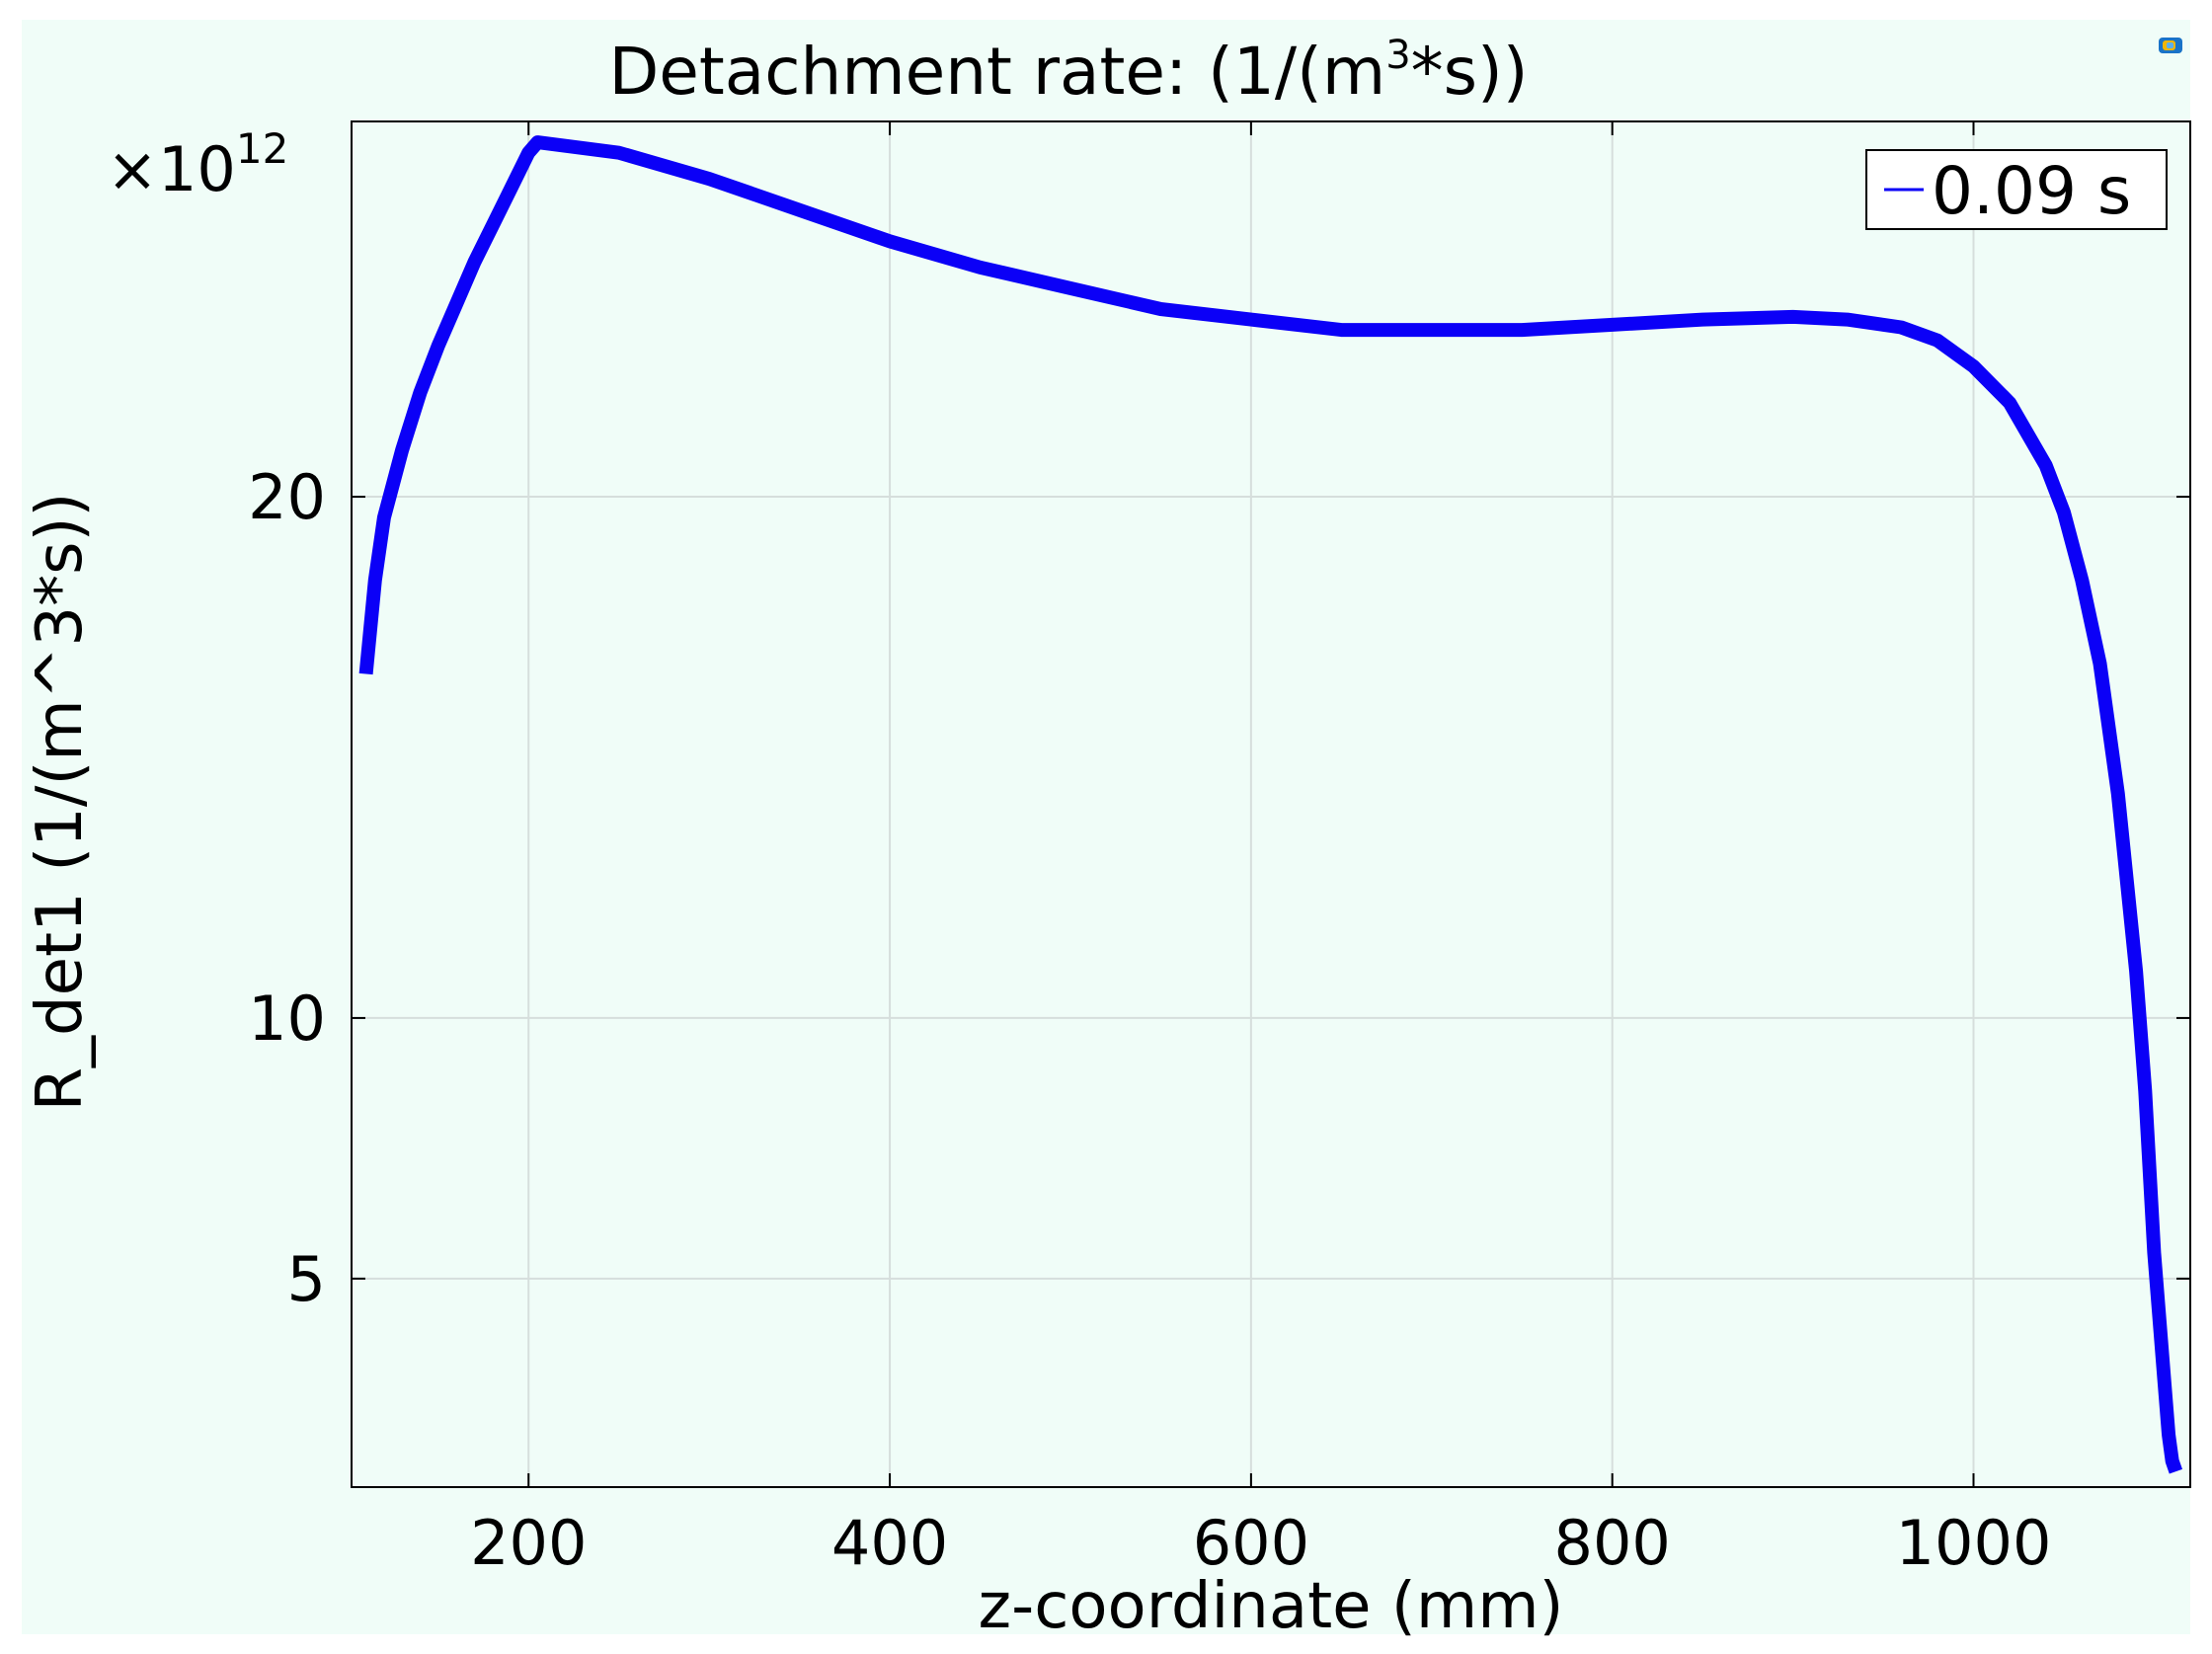 The width and height of the screenshot is (2212, 1654). Describe the element at coordinates (307, 1279) in the screenshot. I see `y-tick-label: 5` at that location.